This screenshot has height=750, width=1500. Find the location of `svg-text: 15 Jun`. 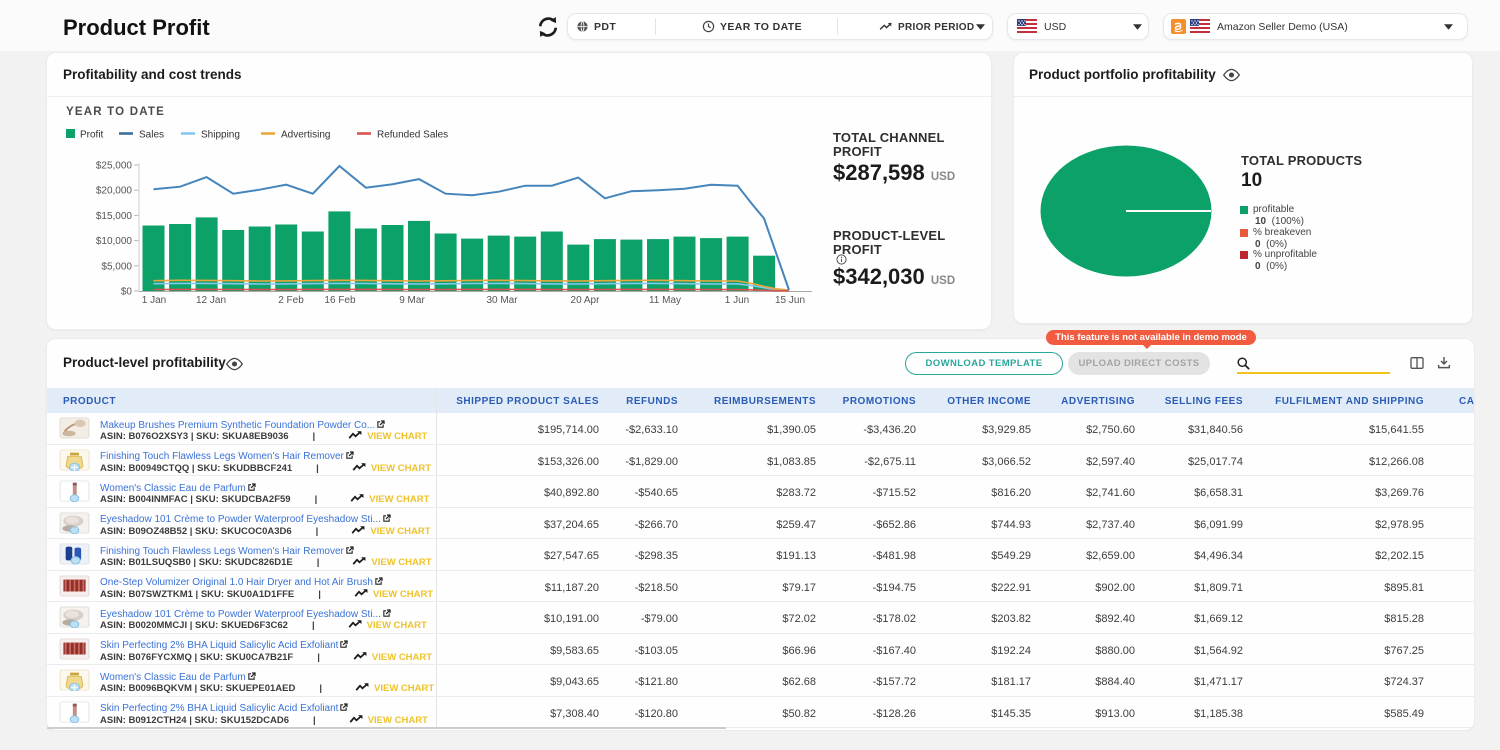

svg-text: 15 Jun is located at coordinates (790, 300).